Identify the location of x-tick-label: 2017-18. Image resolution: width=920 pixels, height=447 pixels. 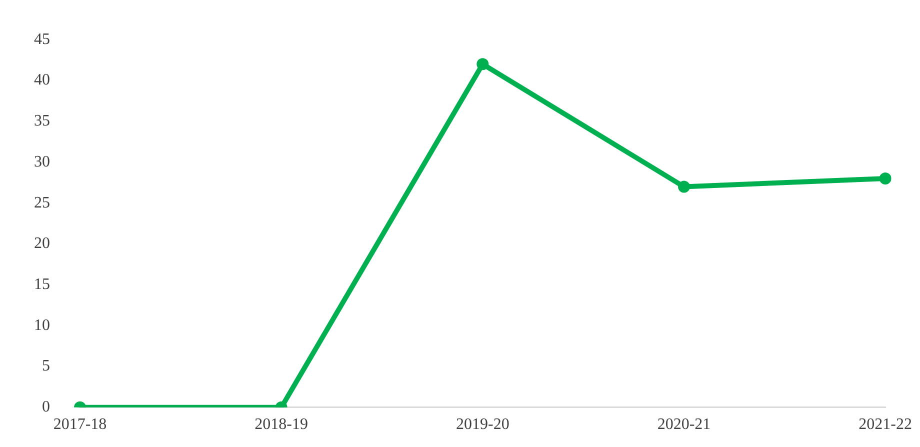
(80, 425).